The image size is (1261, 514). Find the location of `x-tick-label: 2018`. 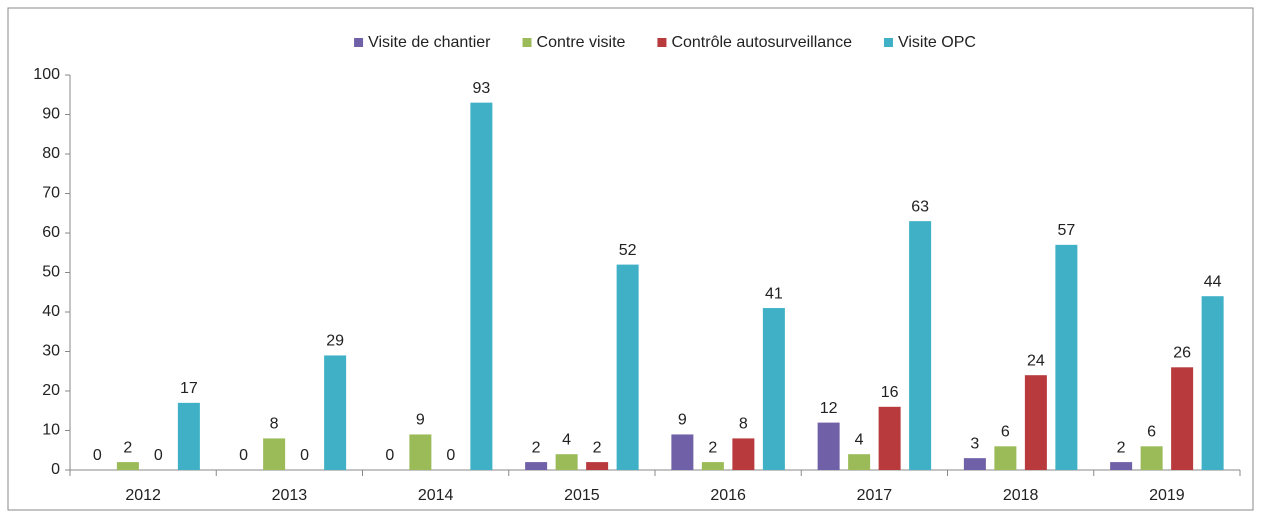

x-tick-label: 2018 is located at coordinates (1021, 495).